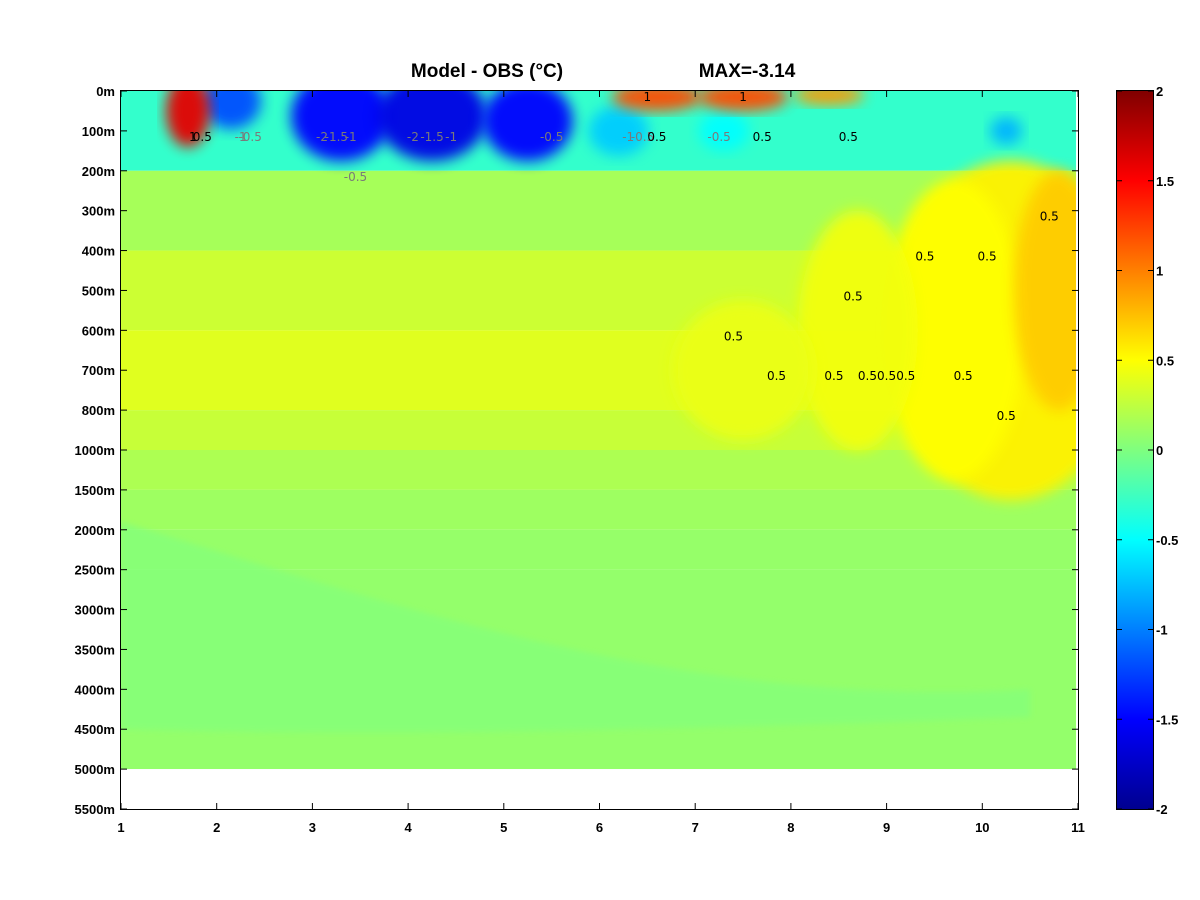 This screenshot has height=900, width=1200. What do you see at coordinates (98, 171) in the screenshot?
I see `y-tick-label: 200m` at bounding box center [98, 171].